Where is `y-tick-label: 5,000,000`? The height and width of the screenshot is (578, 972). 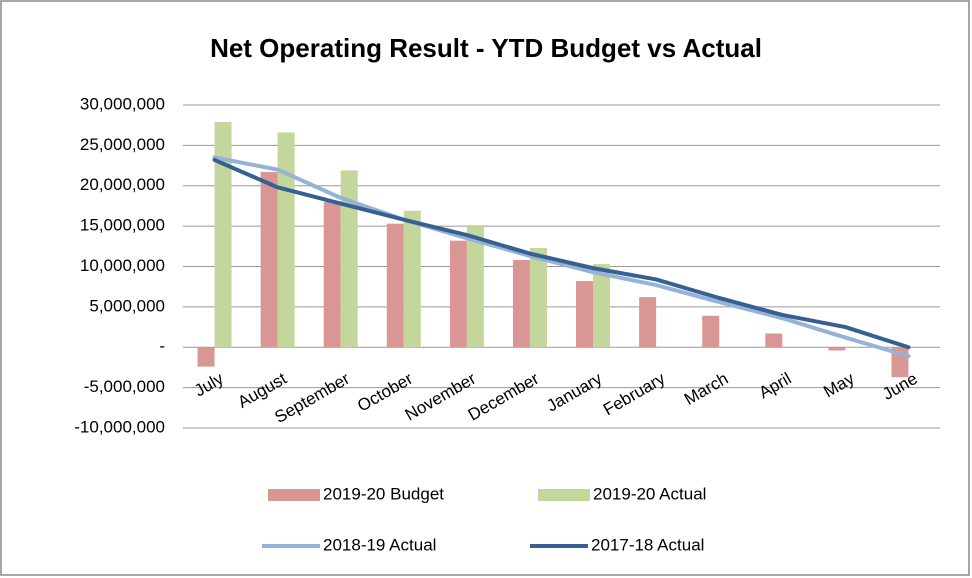
y-tick-label: 5,000,000 is located at coordinates (127, 305).